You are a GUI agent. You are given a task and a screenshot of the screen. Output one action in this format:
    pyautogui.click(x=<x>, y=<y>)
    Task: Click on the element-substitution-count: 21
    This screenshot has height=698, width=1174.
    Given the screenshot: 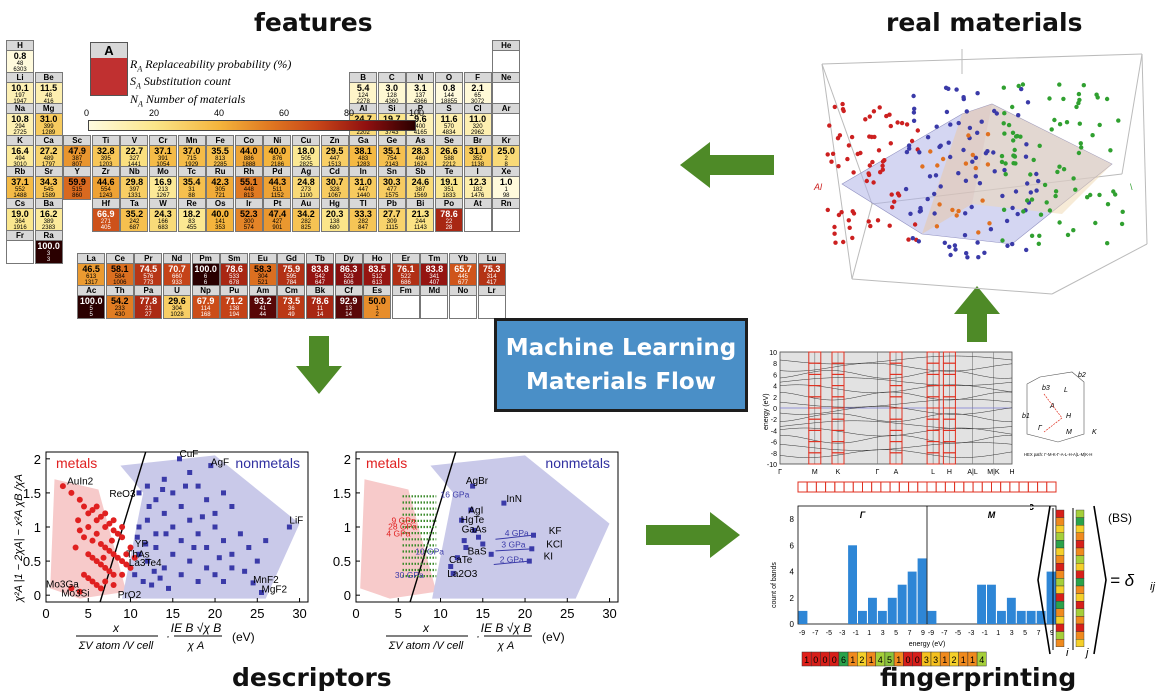 What is the action you would take?
    pyautogui.click(x=148, y=308)
    